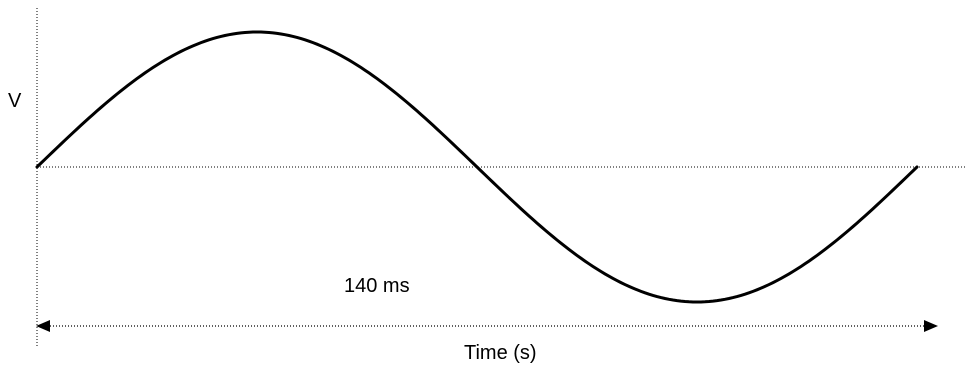 The width and height of the screenshot is (969, 366). I want to click on x-axis-label: Time (s), so click(500, 353).